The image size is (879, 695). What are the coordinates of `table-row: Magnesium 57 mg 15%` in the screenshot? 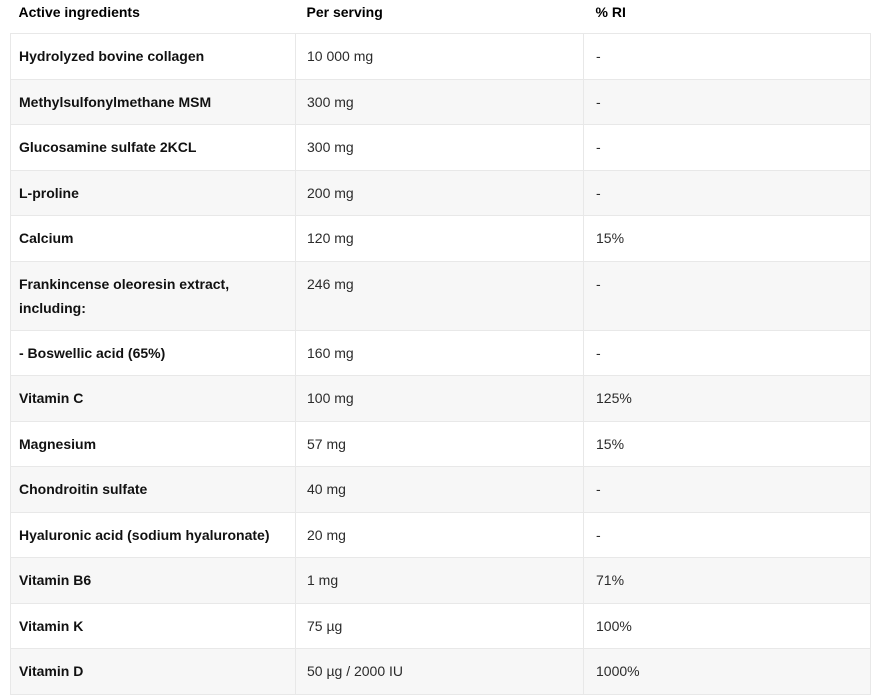 It's located at (440, 443).